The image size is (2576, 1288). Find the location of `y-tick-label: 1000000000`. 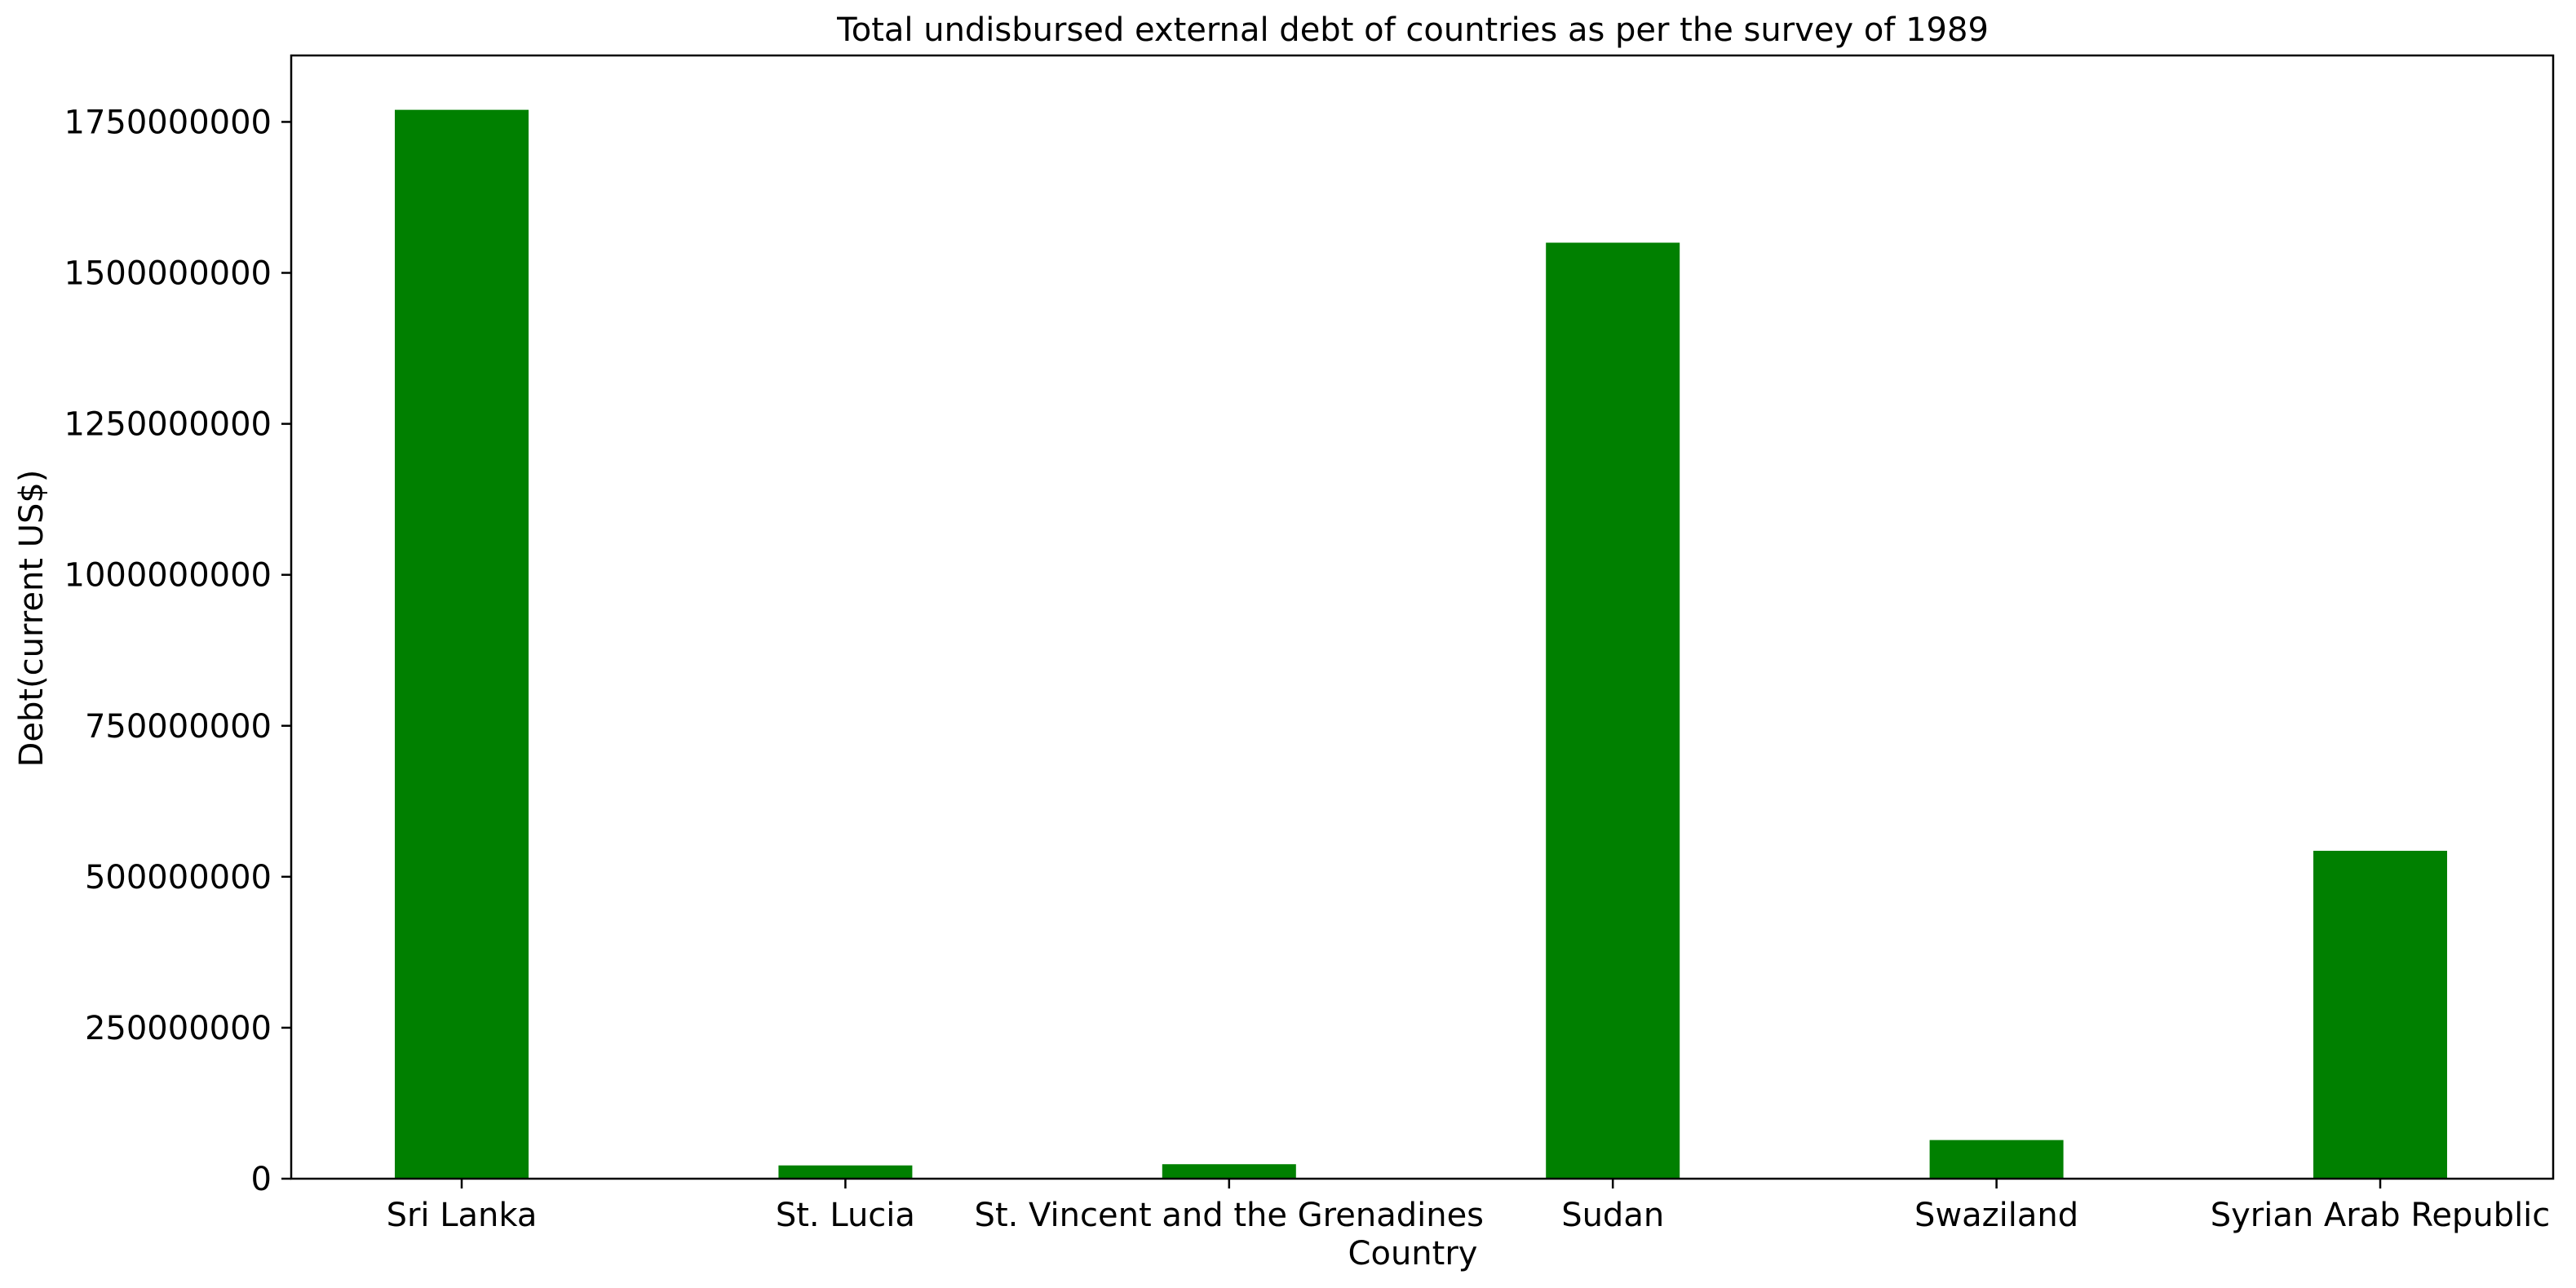

y-tick-label: 1000000000 is located at coordinates (168, 576).